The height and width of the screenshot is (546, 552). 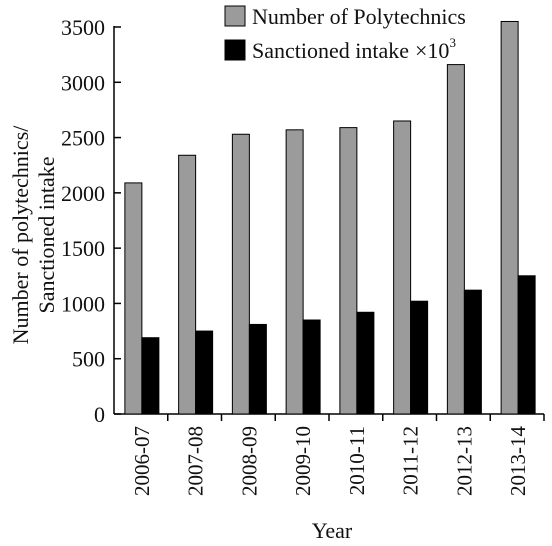 What do you see at coordinates (330, 50) in the screenshot?
I see `legend-label-sanctioned-intake-text: Sanctioned intake` at bounding box center [330, 50].